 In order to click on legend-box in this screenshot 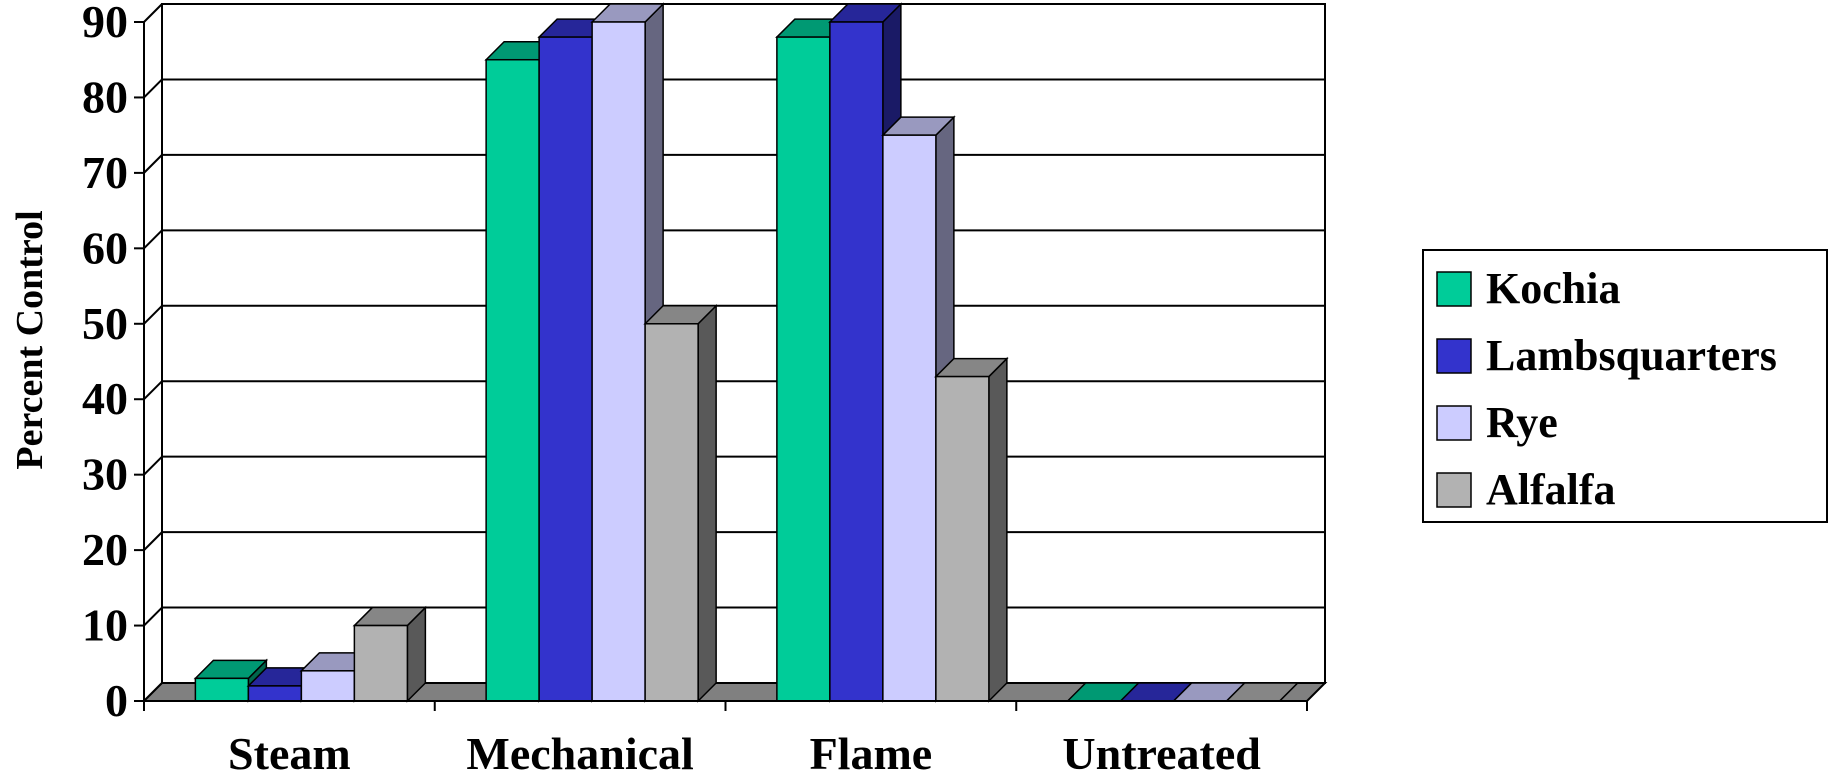, I will do `click(1625, 386)`.